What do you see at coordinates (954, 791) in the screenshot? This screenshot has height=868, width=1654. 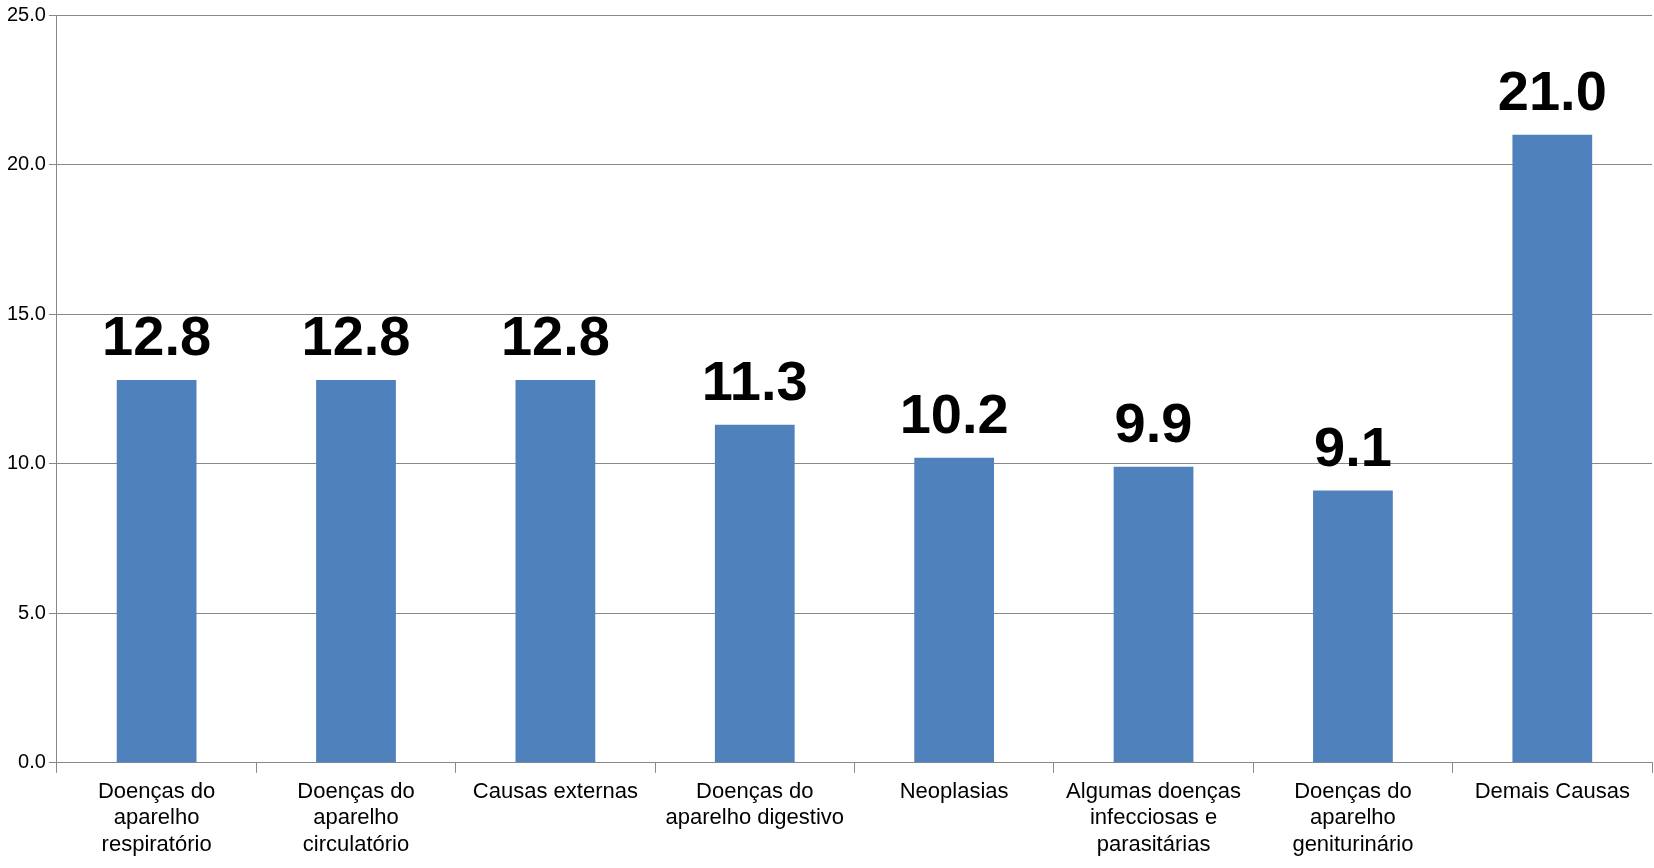 I see `x-tick-label: Neoplasias` at bounding box center [954, 791].